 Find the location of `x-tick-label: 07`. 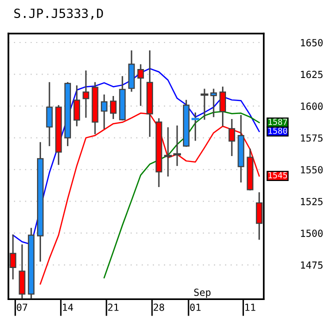

x-tick-label: 07 is located at coordinates (22, 307).